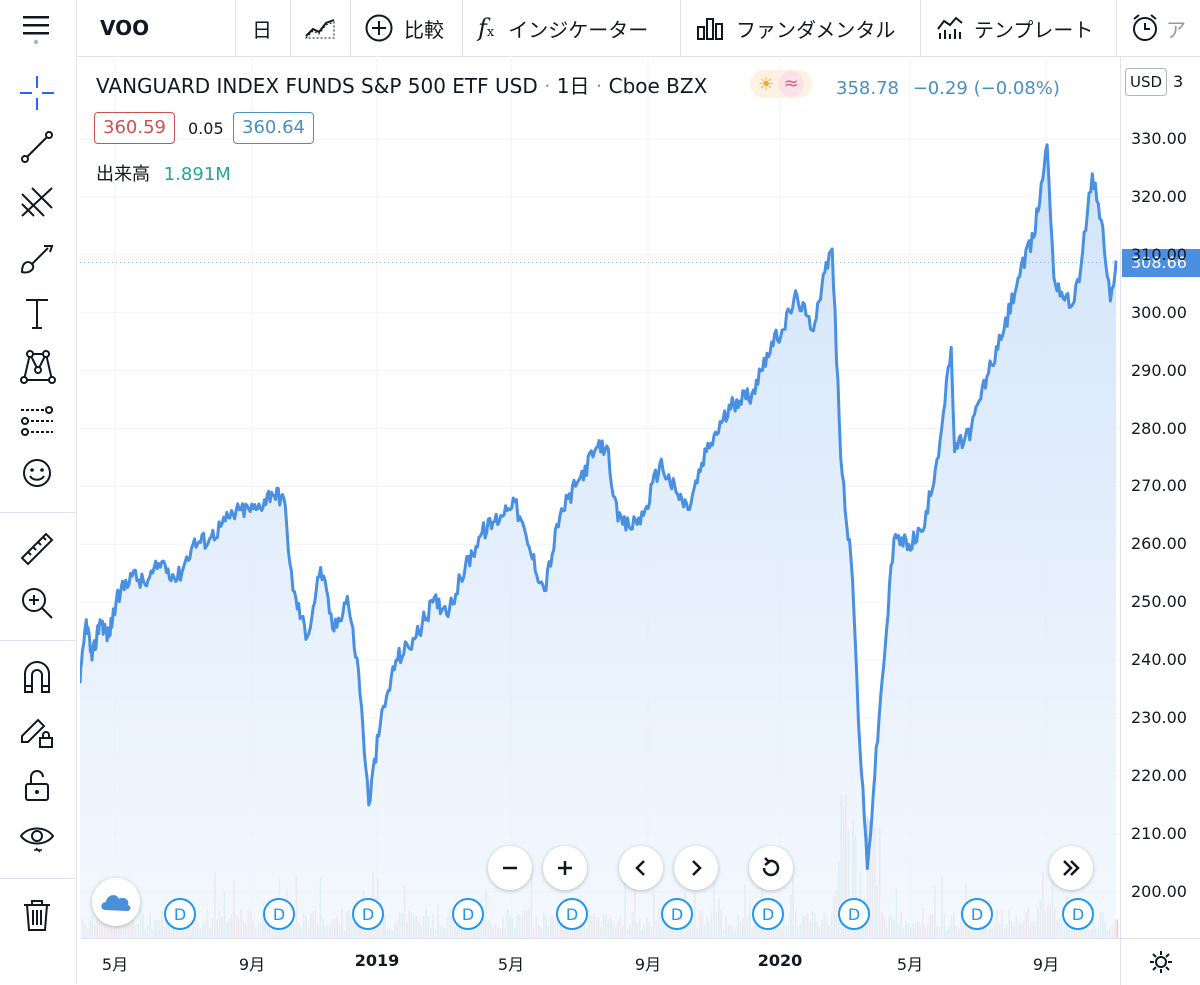 The height and width of the screenshot is (985, 1200). Describe the element at coordinates (37, 421) in the screenshot. I see `prediction-icon` at that location.